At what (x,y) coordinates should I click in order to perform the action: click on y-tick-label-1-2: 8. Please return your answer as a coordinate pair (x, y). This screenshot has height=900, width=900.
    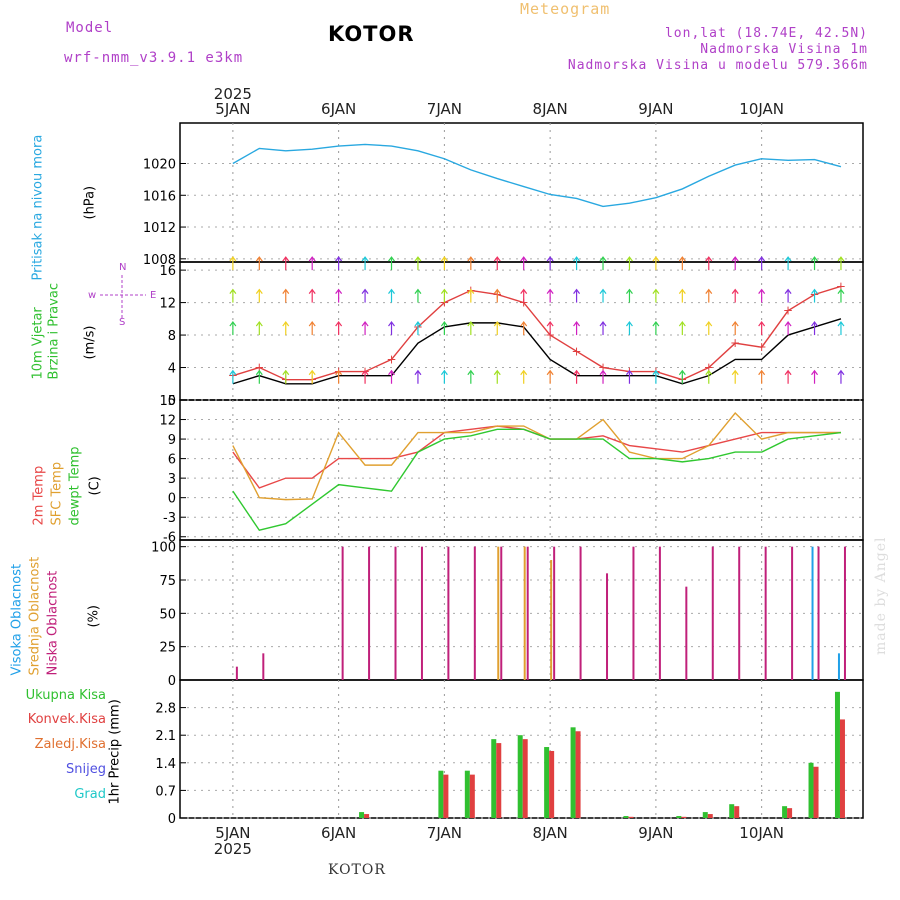
    Looking at the image, I should click on (172, 336).